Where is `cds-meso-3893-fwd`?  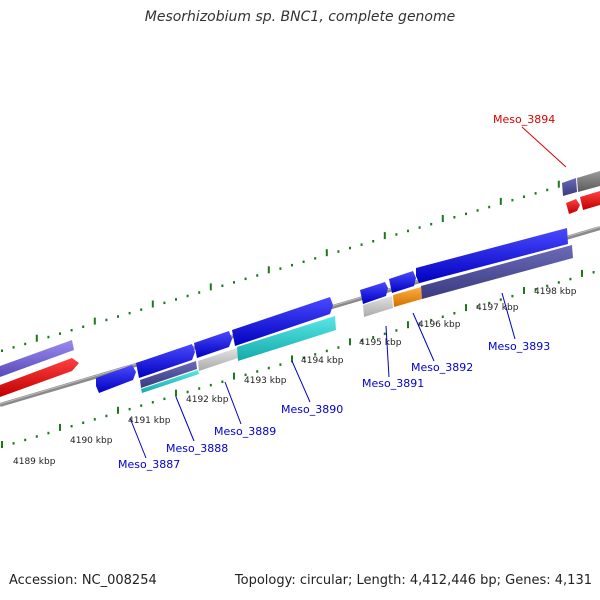 cds-meso-3893-fwd is located at coordinates (492, 255).